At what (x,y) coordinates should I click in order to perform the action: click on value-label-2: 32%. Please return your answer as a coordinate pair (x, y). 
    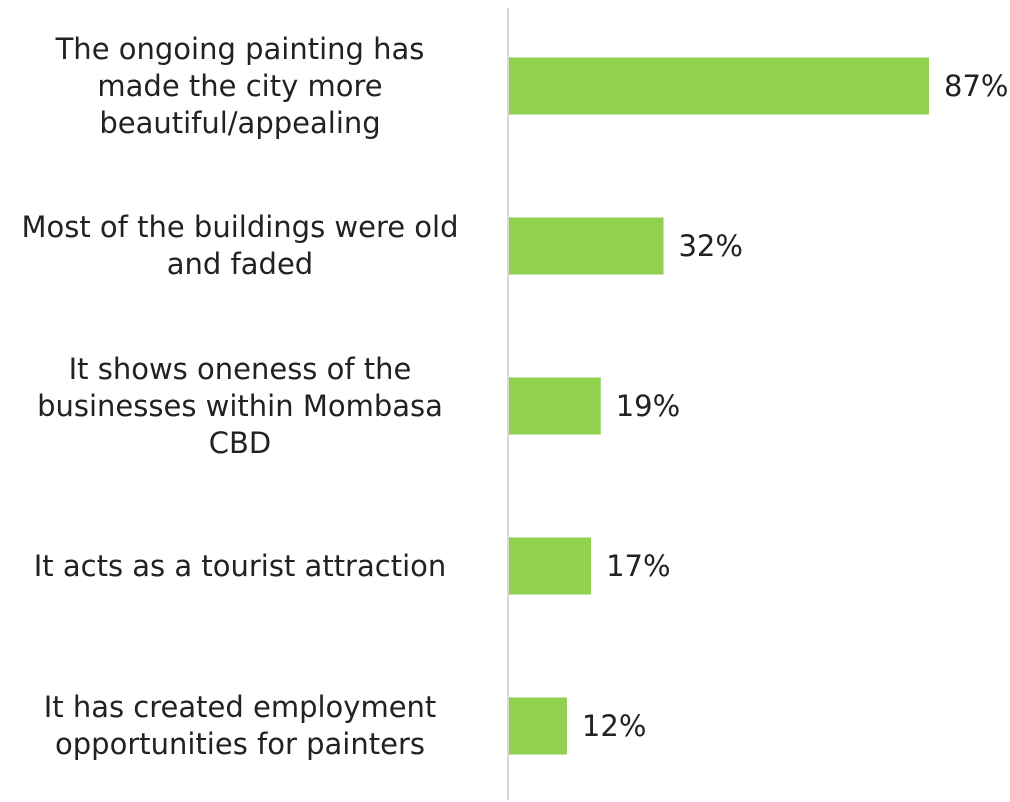
    Looking at the image, I should click on (710, 246).